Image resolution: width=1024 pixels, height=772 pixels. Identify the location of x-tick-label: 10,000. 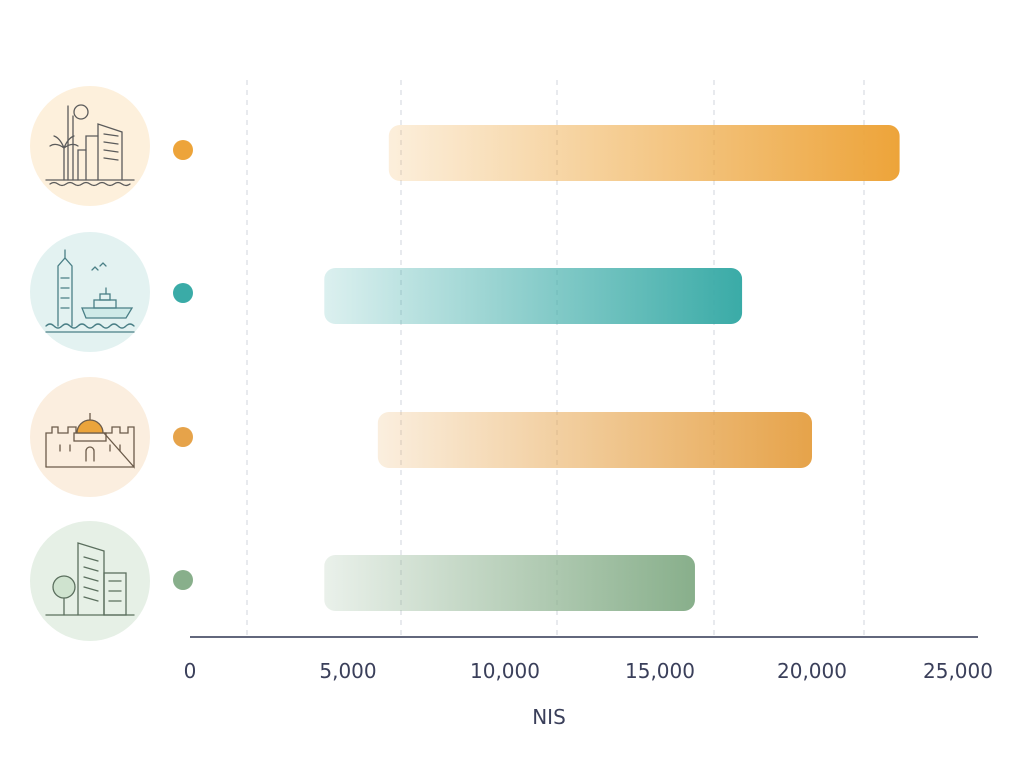
(505, 671).